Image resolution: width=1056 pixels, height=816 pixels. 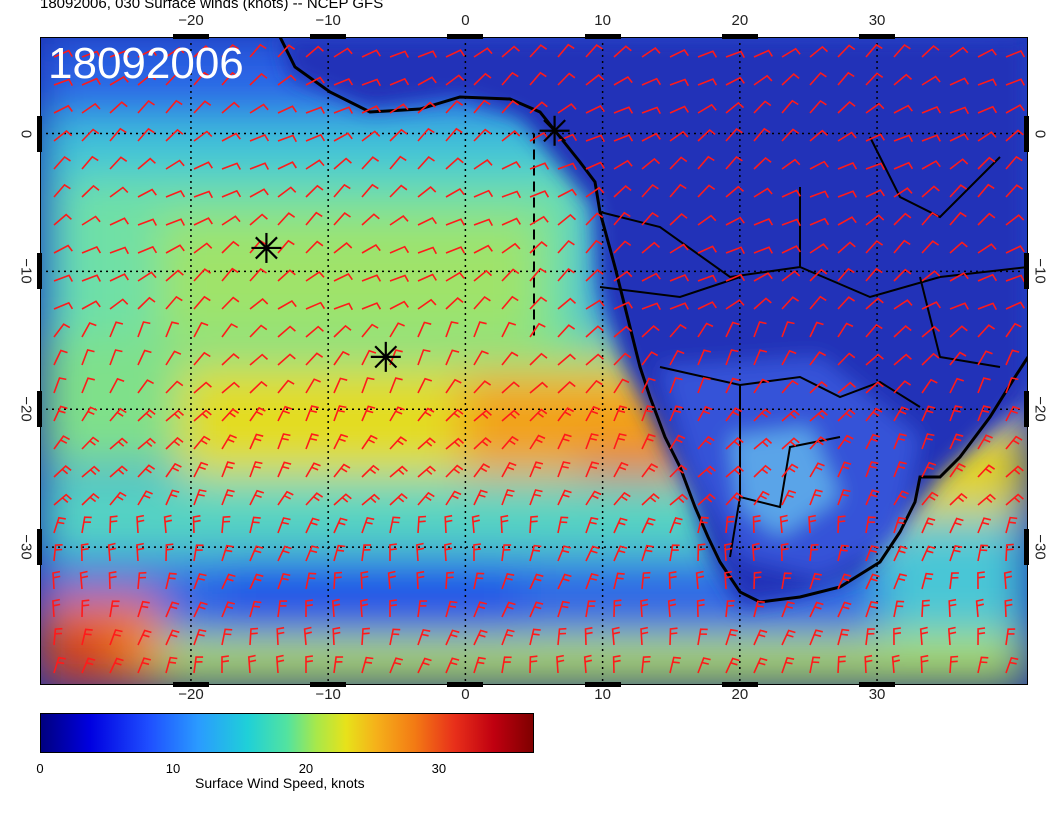 What do you see at coordinates (191, 20) in the screenshot?
I see `x-tick-label-top: −20` at bounding box center [191, 20].